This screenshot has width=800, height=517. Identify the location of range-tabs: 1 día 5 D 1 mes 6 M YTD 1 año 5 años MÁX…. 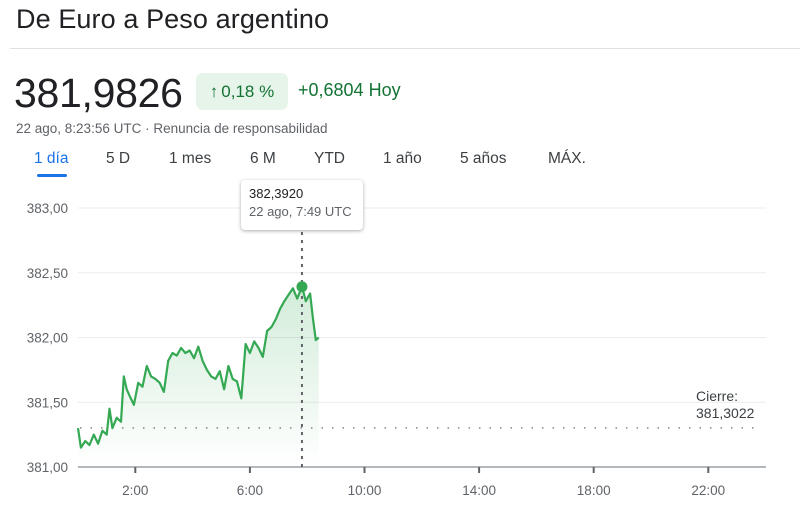
(320, 164).